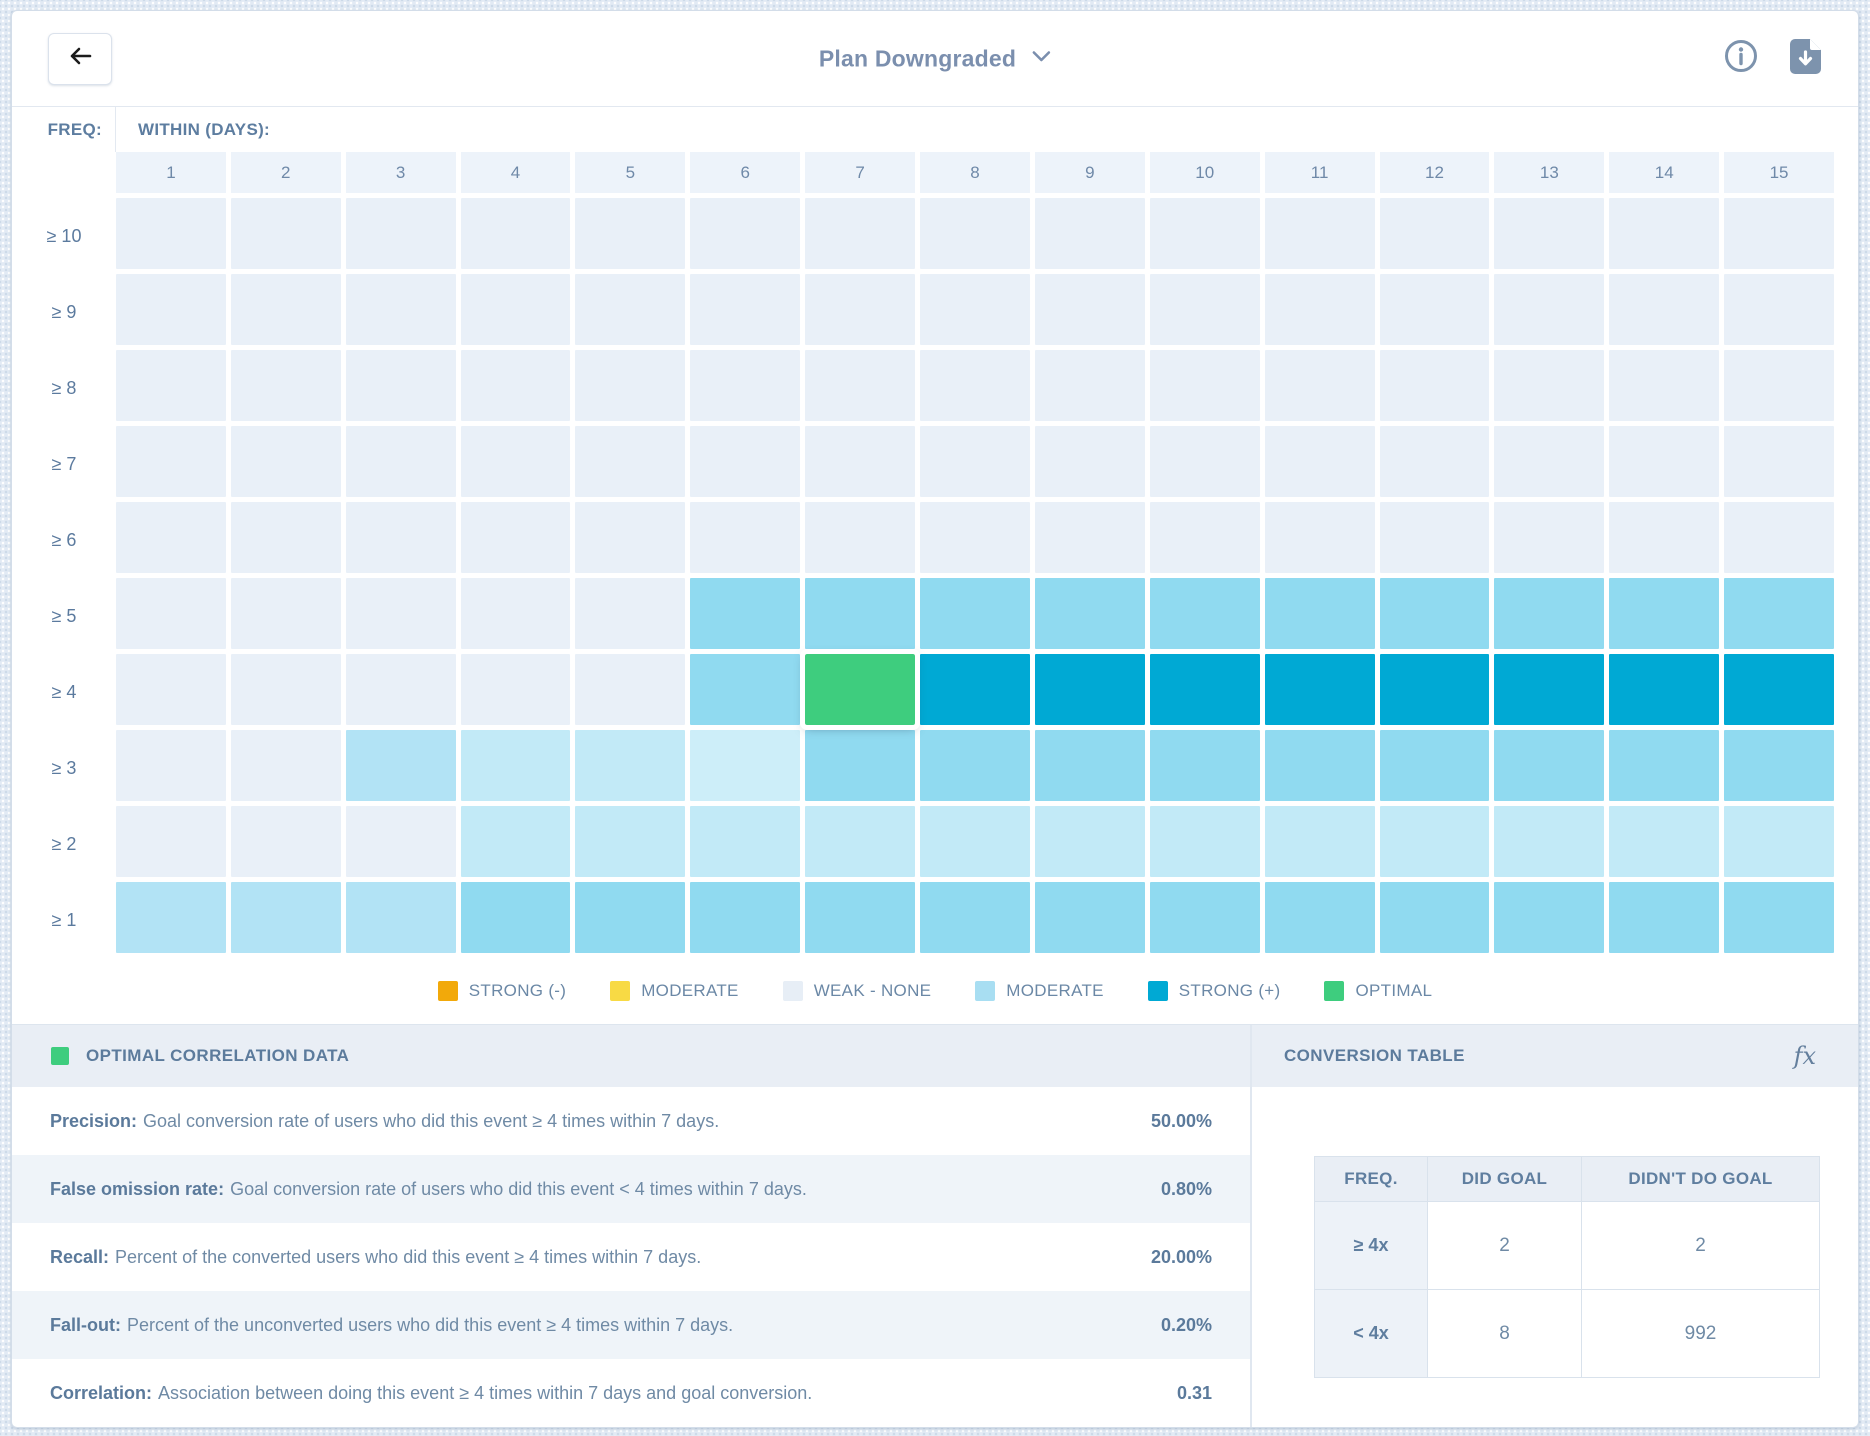 Image resolution: width=1870 pixels, height=1436 pixels. I want to click on heatmap-cell-r8-c13, so click(1549, 765).